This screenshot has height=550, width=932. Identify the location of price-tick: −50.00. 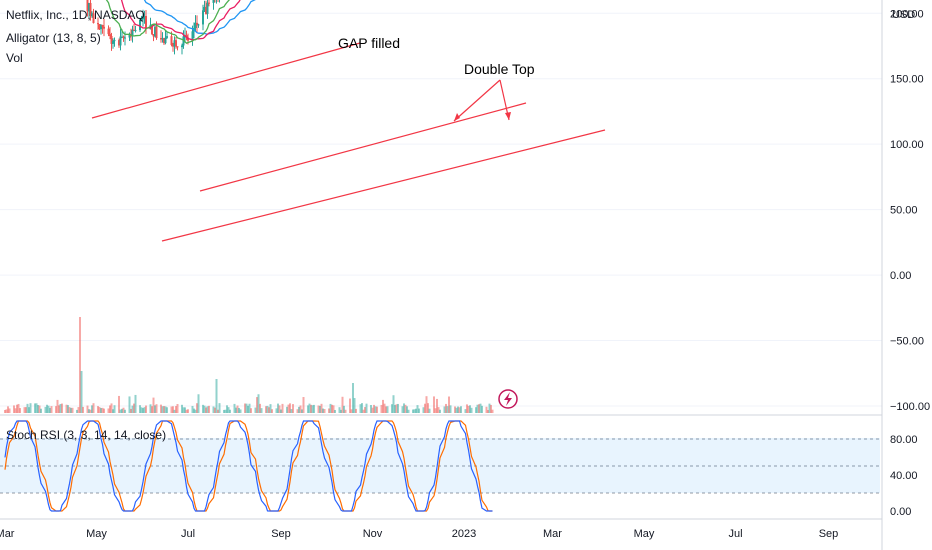
(907, 342).